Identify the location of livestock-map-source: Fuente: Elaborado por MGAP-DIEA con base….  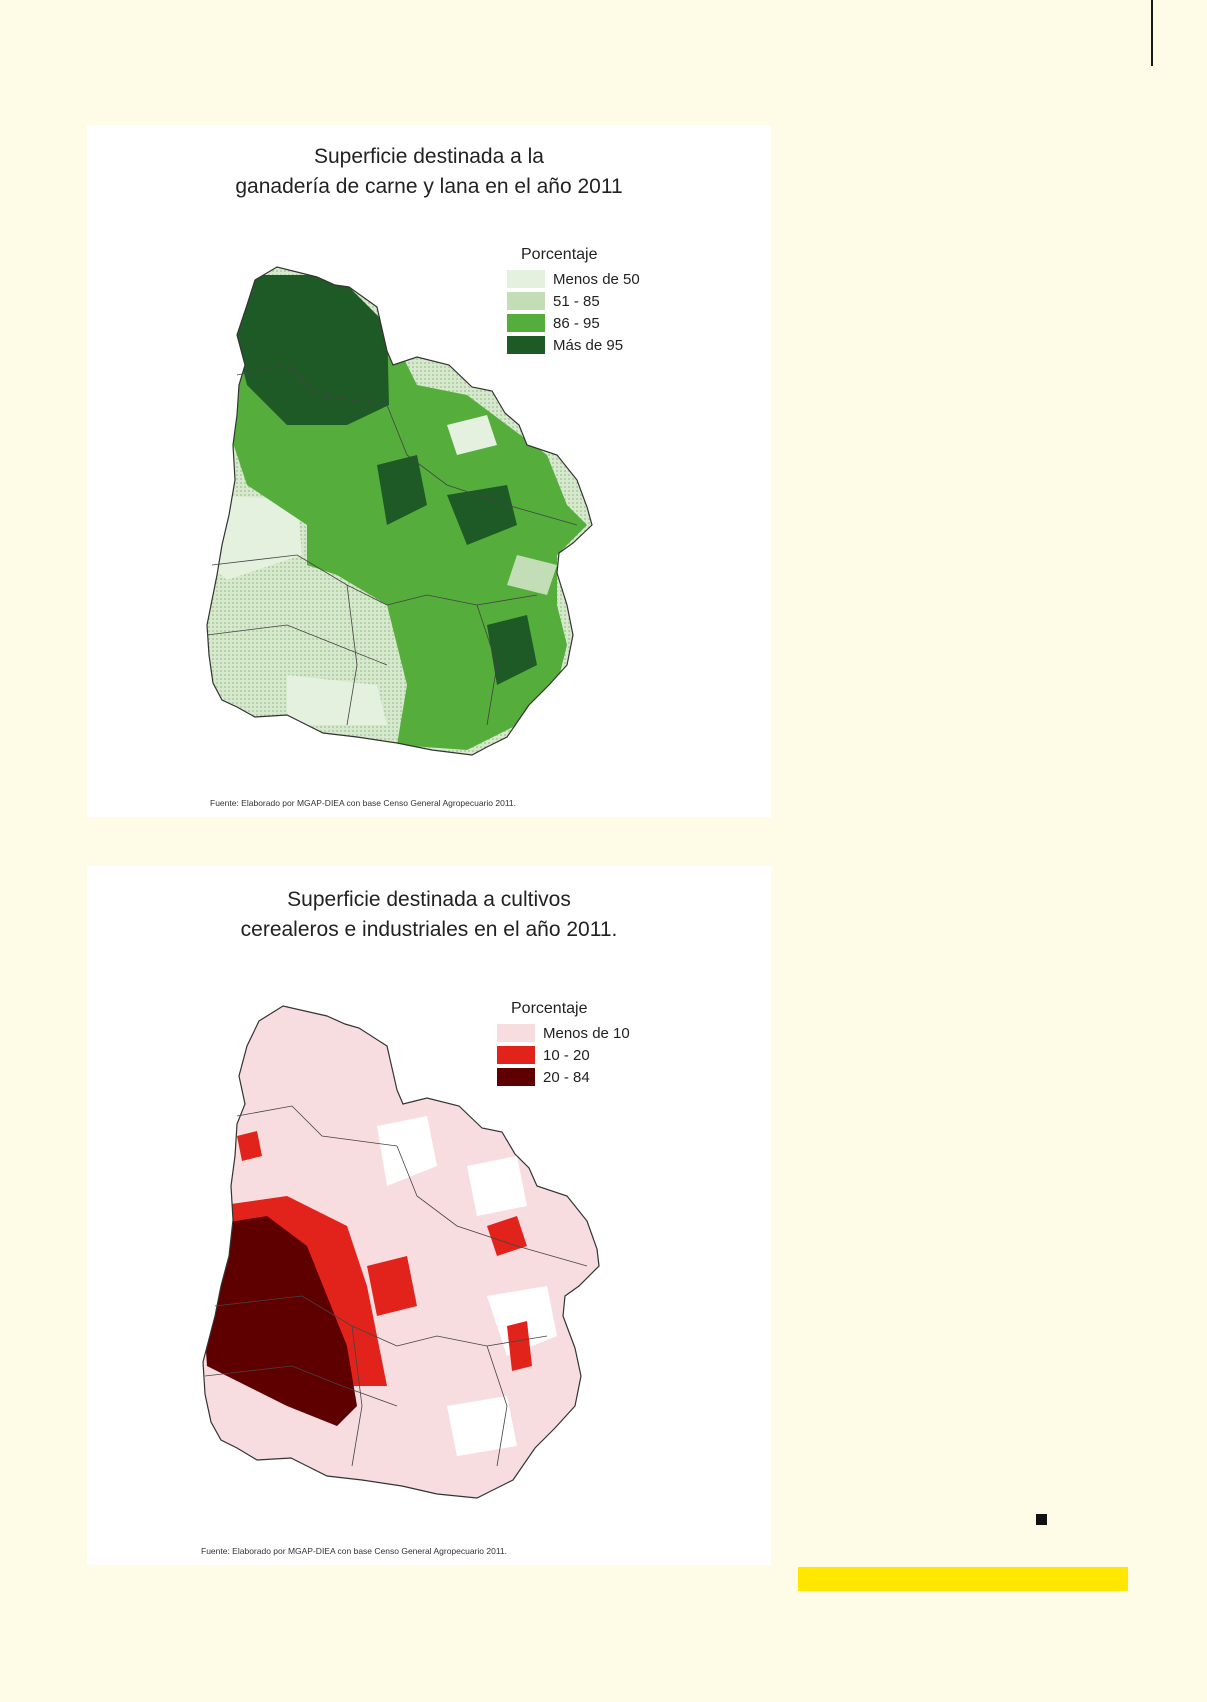
(363, 803).